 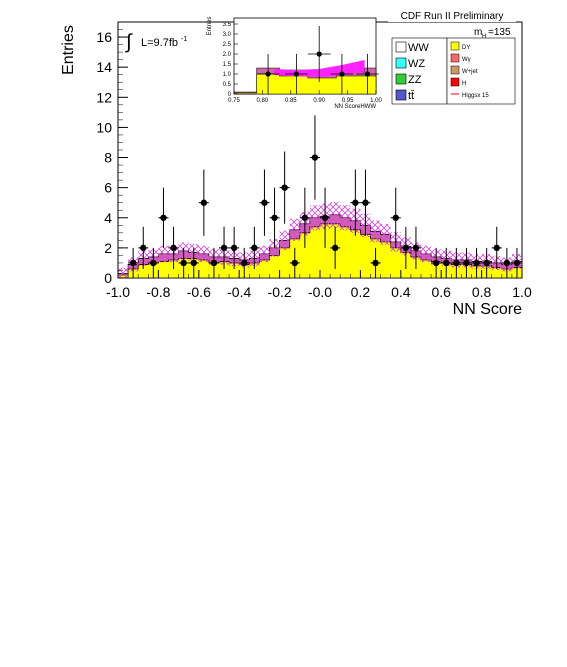 What do you see at coordinates (492, 33) in the screenshot?
I see `mass-label: m H =135` at bounding box center [492, 33].